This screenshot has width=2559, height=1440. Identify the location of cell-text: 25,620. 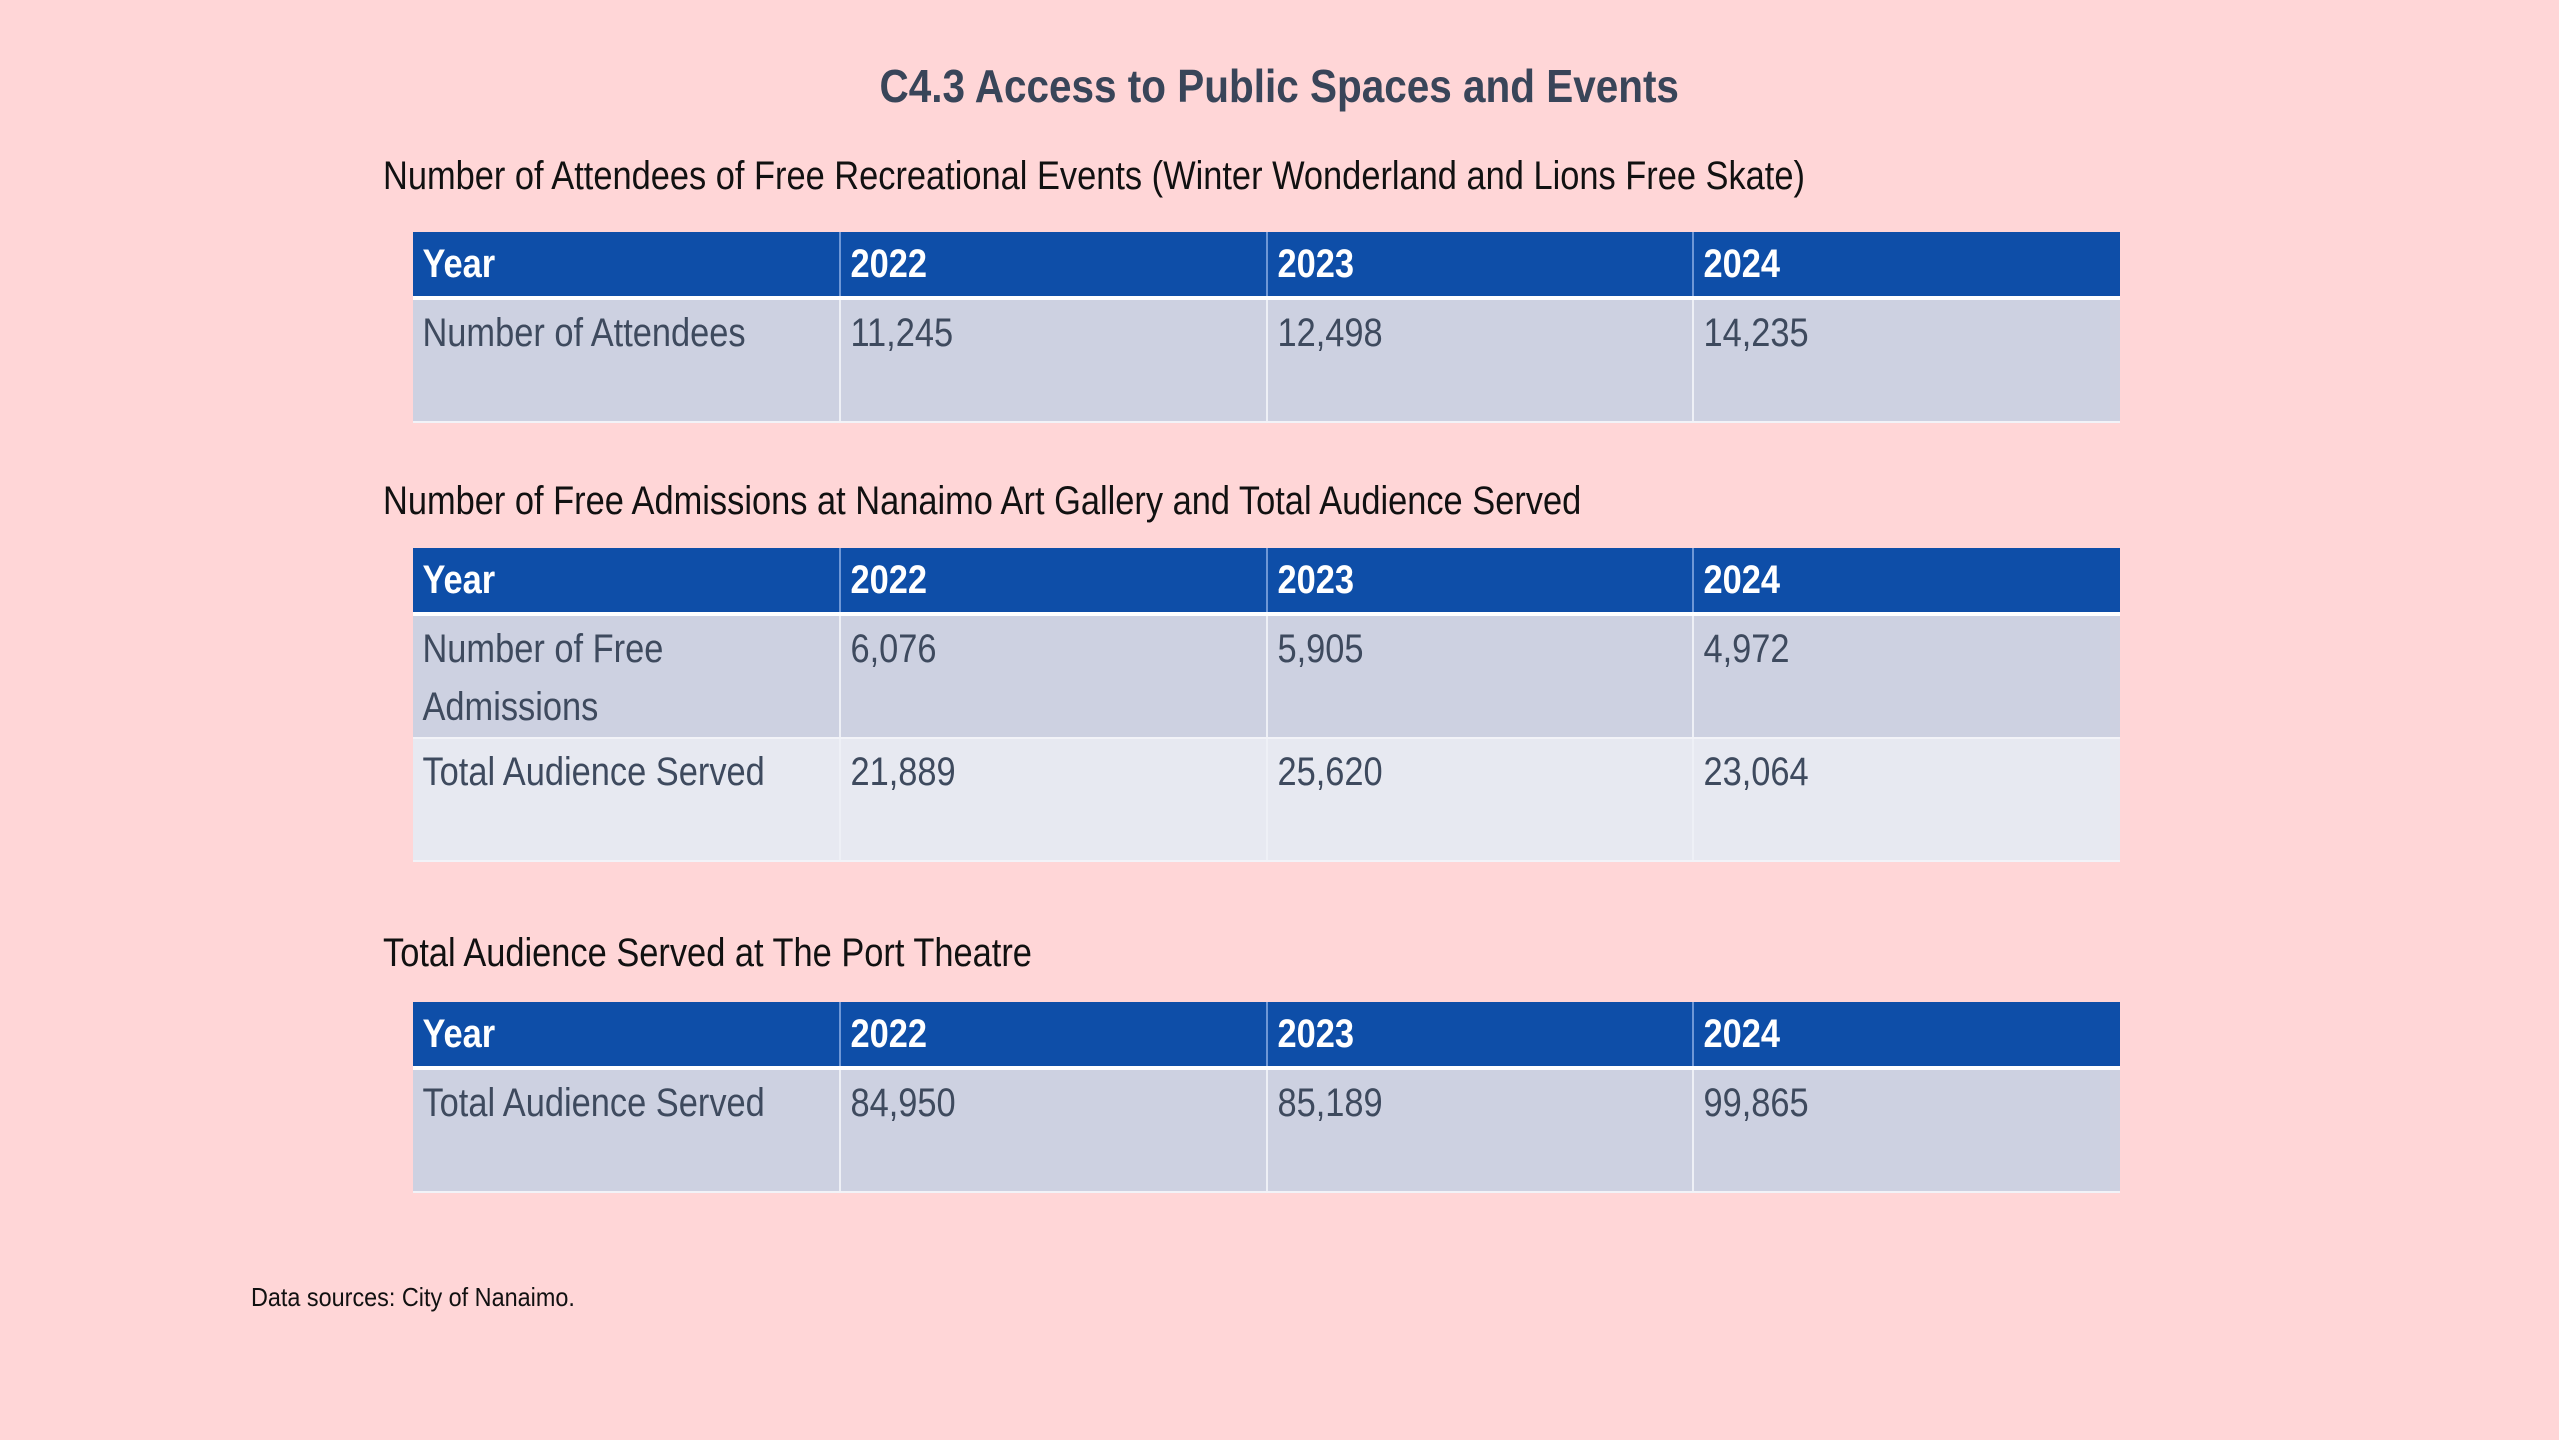
(1329, 772).